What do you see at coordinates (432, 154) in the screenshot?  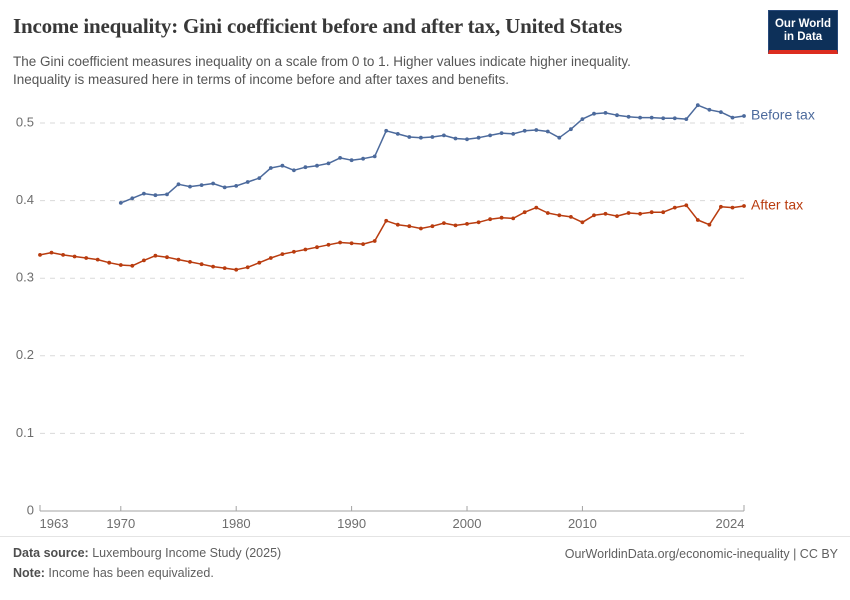 I see `series-line-before-tax` at bounding box center [432, 154].